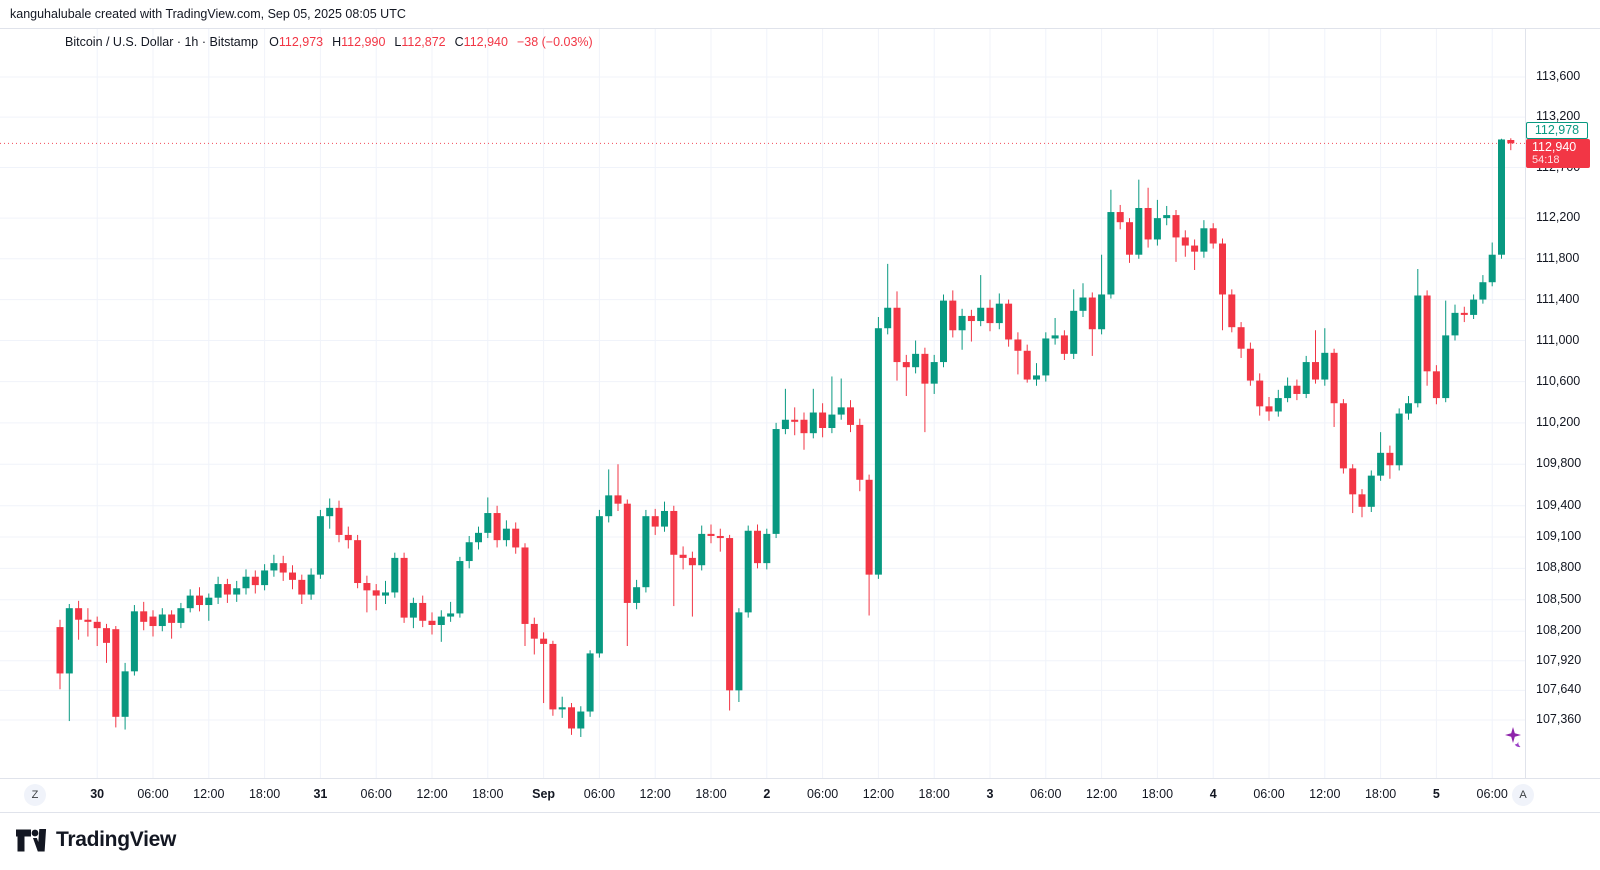 This screenshot has width=1600, height=870. What do you see at coordinates (1559, 689) in the screenshot?
I see `price-tick-label: 107,640` at bounding box center [1559, 689].